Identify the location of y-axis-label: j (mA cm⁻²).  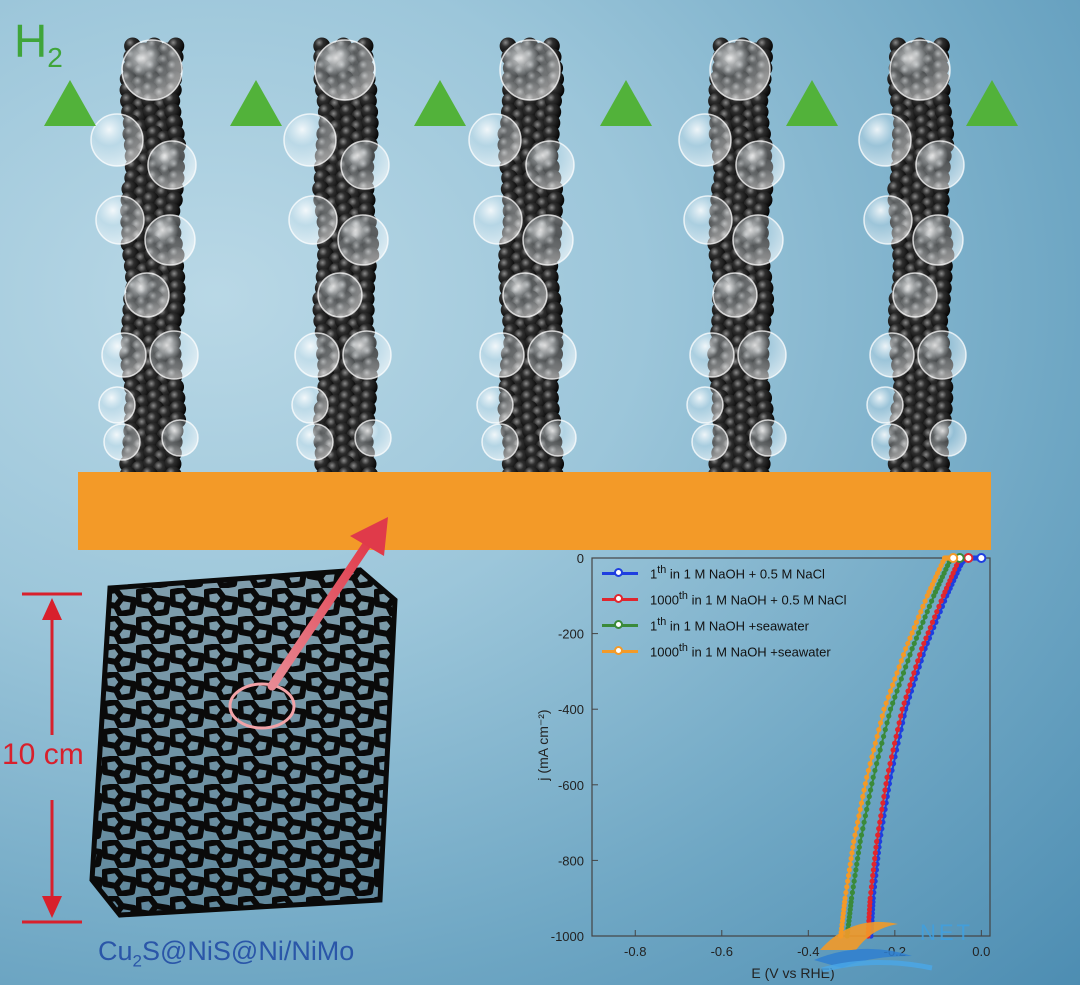
(543, 745).